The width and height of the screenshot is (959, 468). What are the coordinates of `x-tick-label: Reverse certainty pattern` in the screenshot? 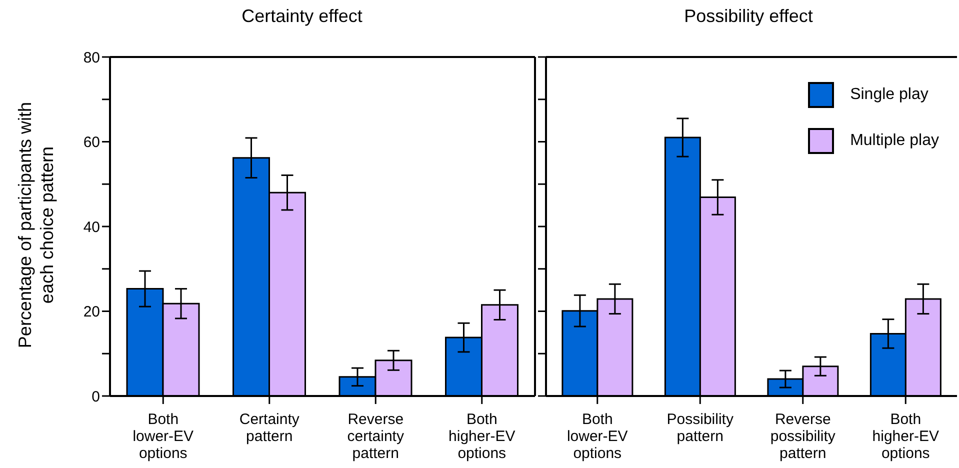 It's located at (375, 436).